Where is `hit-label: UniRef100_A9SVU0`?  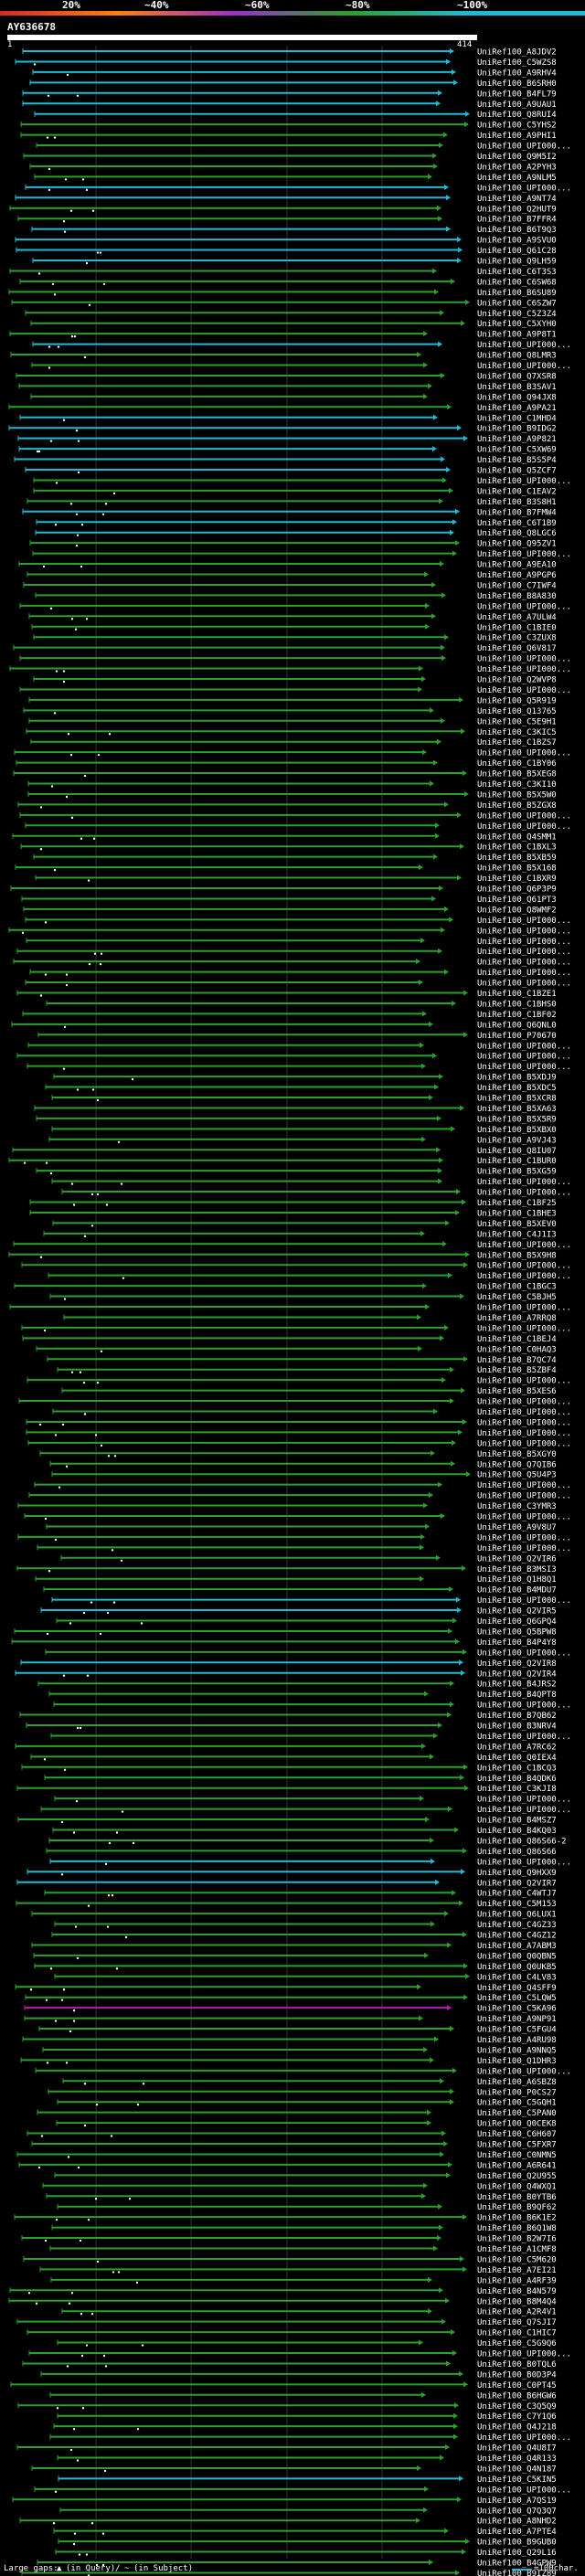 hit-label: UniRef100_A9SVU0 is located at coordinates (517, 241).